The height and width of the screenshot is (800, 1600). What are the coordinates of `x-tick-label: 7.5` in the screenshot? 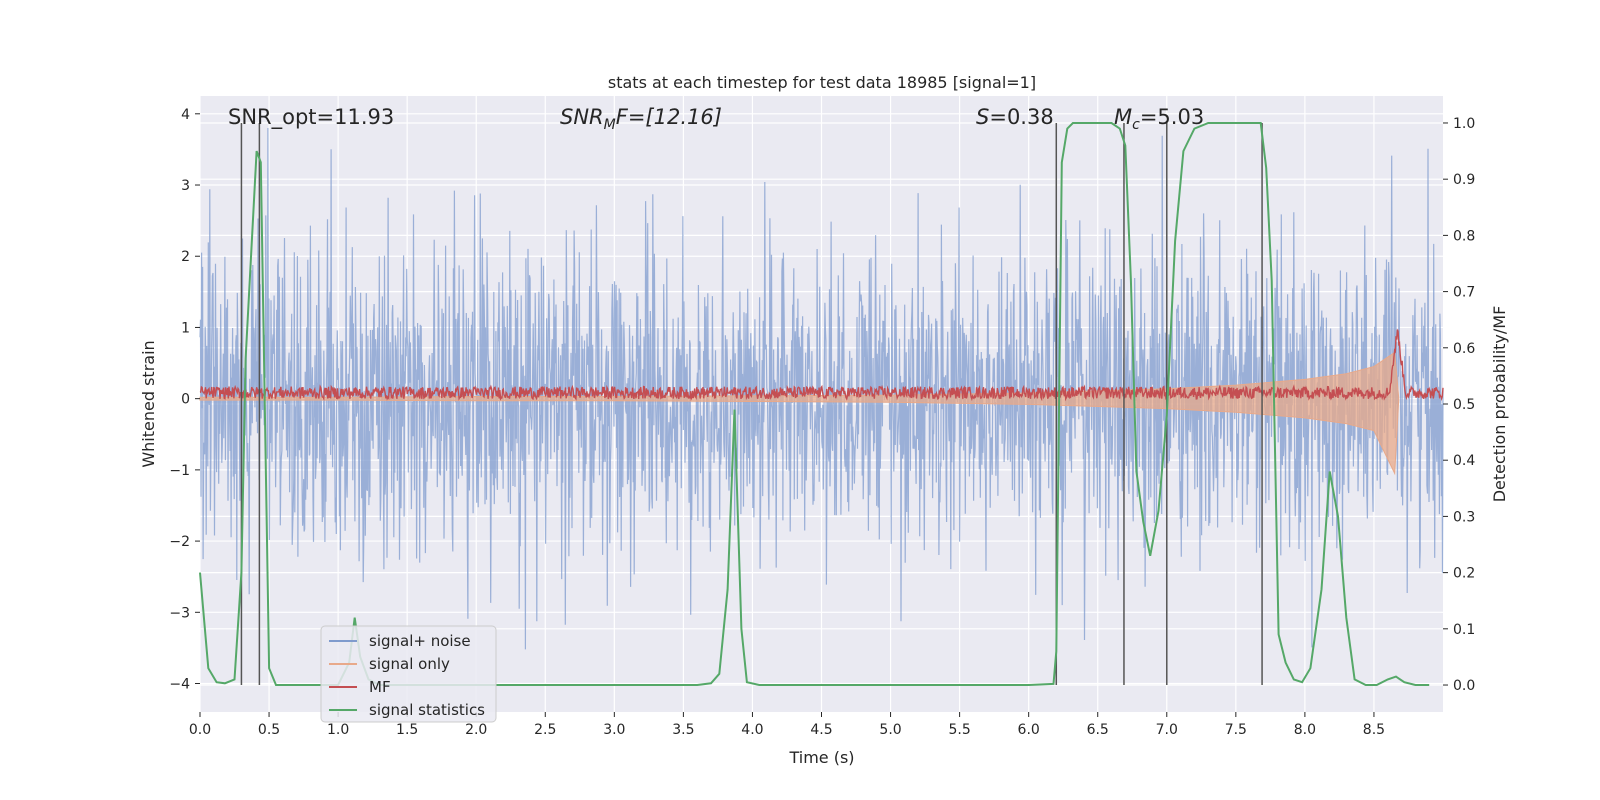 It's located at (1236, 730).